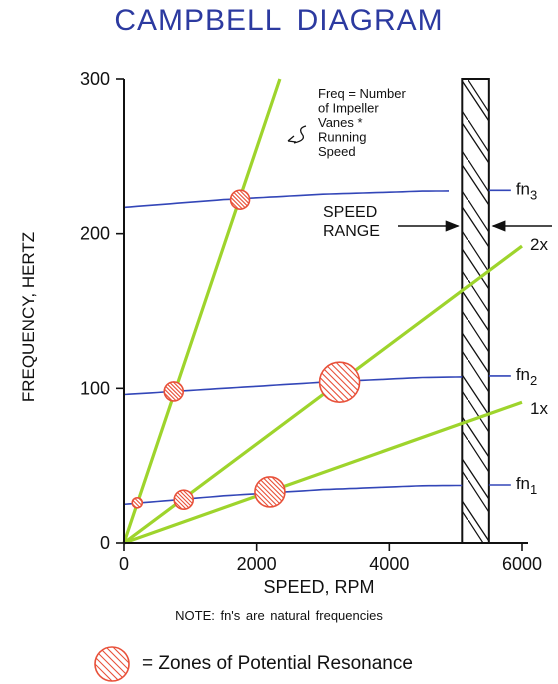  Describe the element at coordinates (105, 543) in the screenshot. I see `y-tick-label: 0` at that location.